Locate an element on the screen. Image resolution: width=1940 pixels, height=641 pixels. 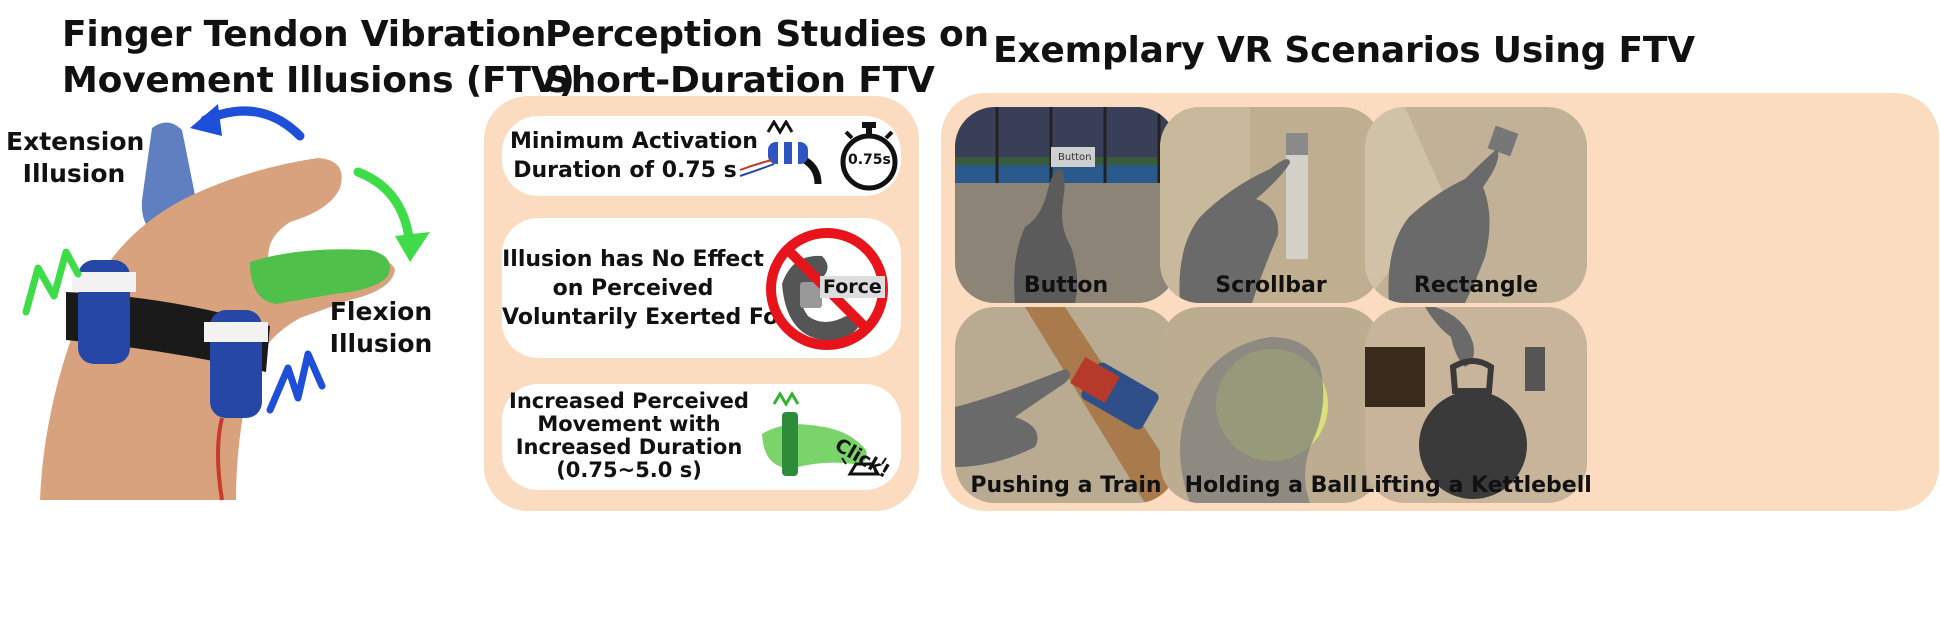
perception-title: Perception Studies on Short-Duration FTV is located at coordinates (767, 58).